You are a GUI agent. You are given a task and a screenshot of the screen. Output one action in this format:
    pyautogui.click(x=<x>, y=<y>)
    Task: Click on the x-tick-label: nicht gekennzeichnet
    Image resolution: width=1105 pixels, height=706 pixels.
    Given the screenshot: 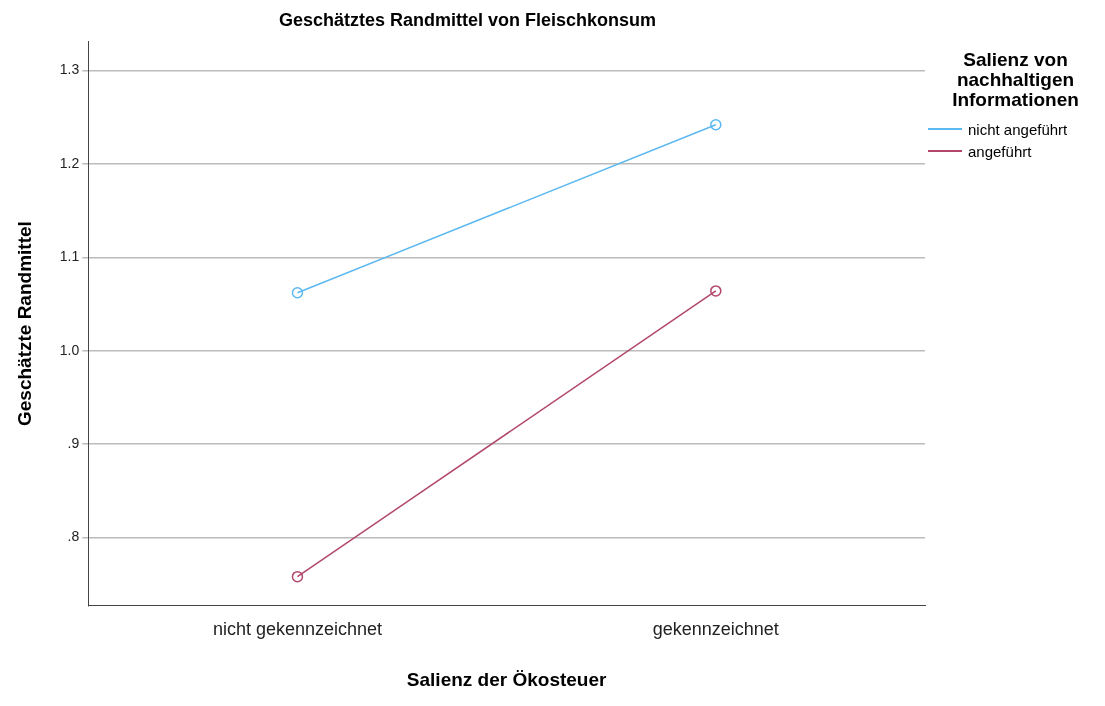 What is the action you would take?
    pyautogui.click(x=297, y=629)
    